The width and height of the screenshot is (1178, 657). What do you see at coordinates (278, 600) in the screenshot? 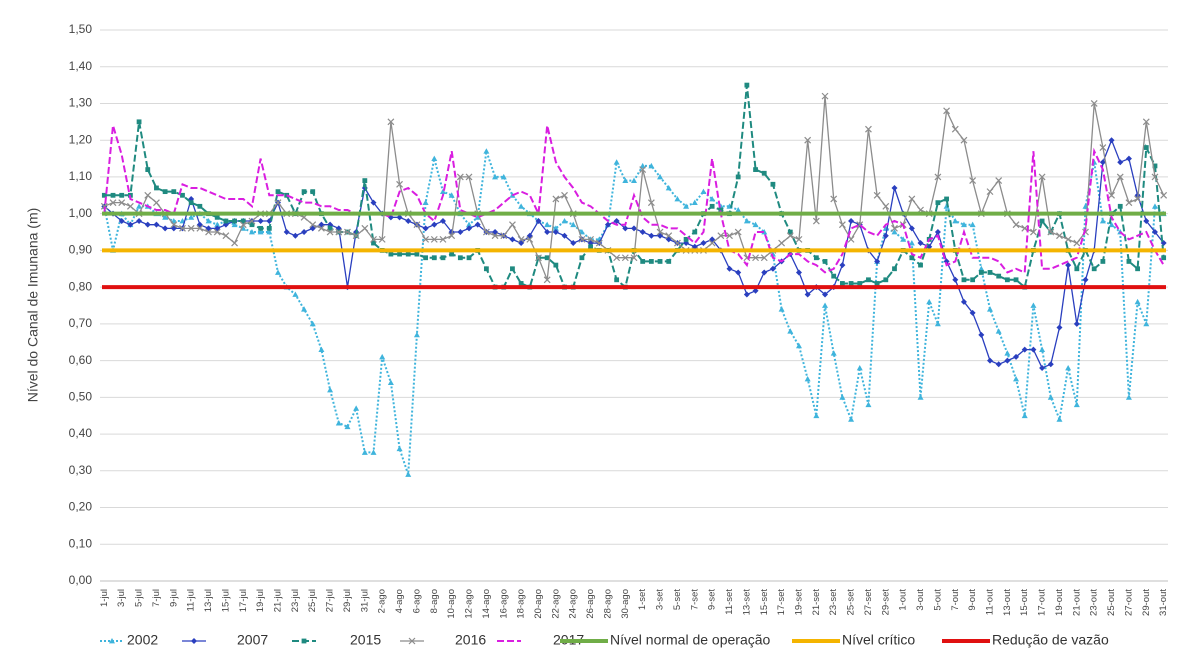
I see `x-tick-label: 21-jul` at bounding box center [278, 600].